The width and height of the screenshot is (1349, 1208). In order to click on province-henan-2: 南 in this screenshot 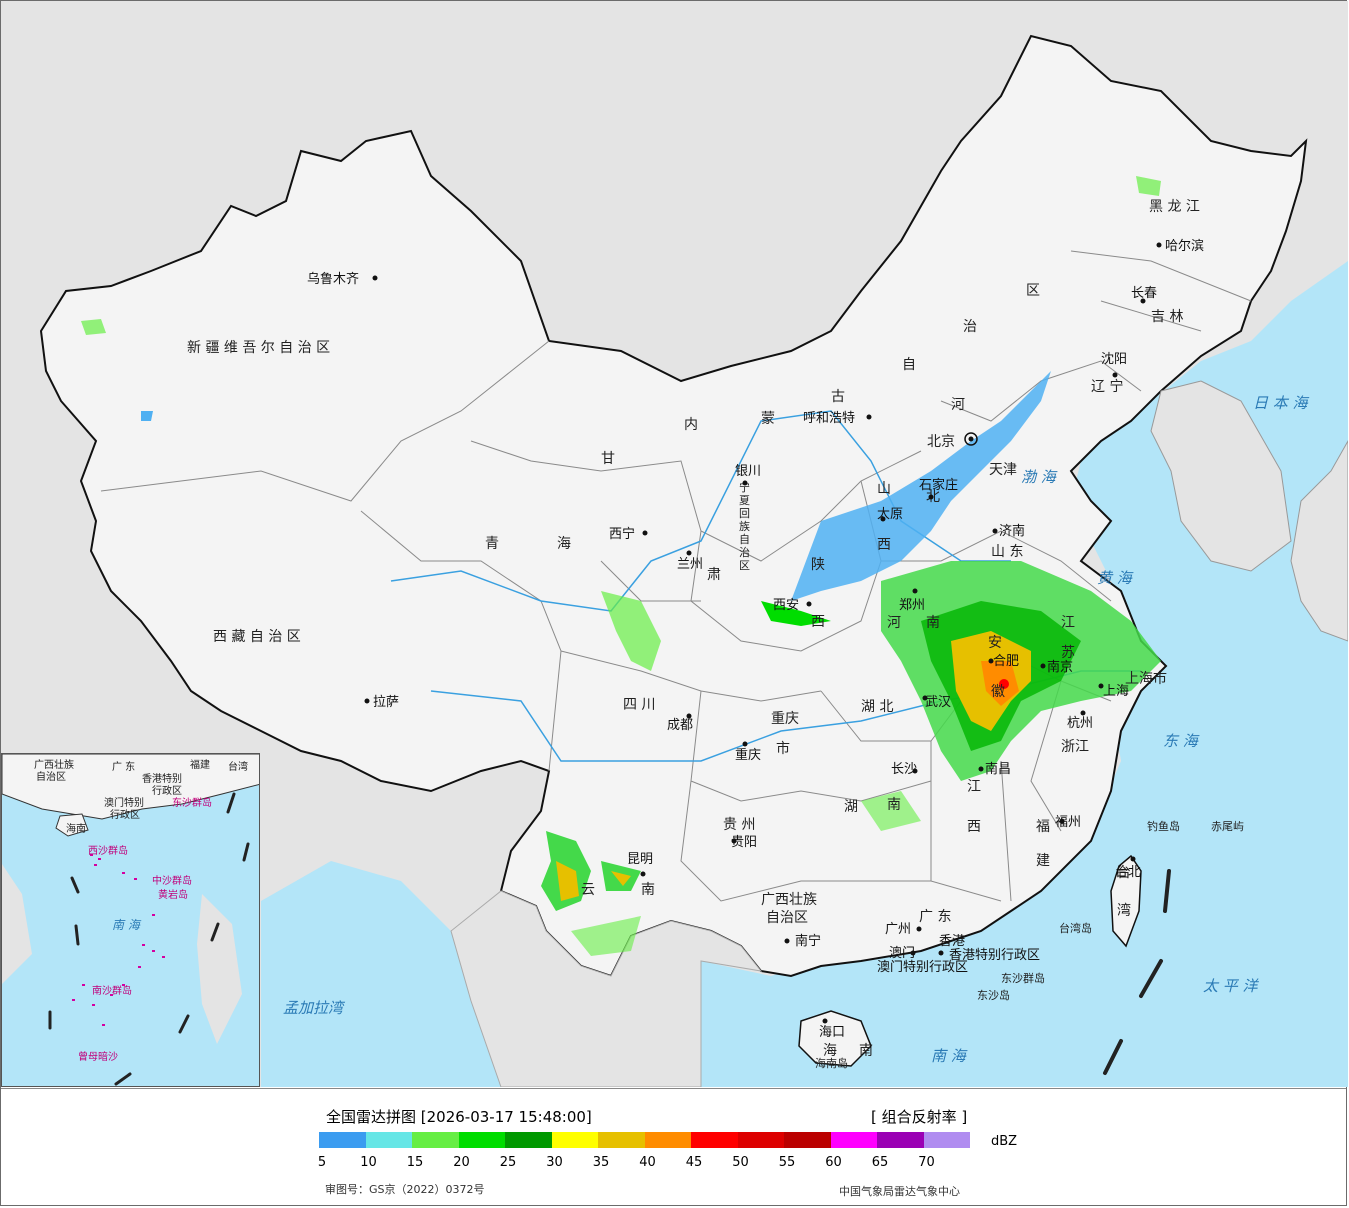, I will do `click(933, 623)`.